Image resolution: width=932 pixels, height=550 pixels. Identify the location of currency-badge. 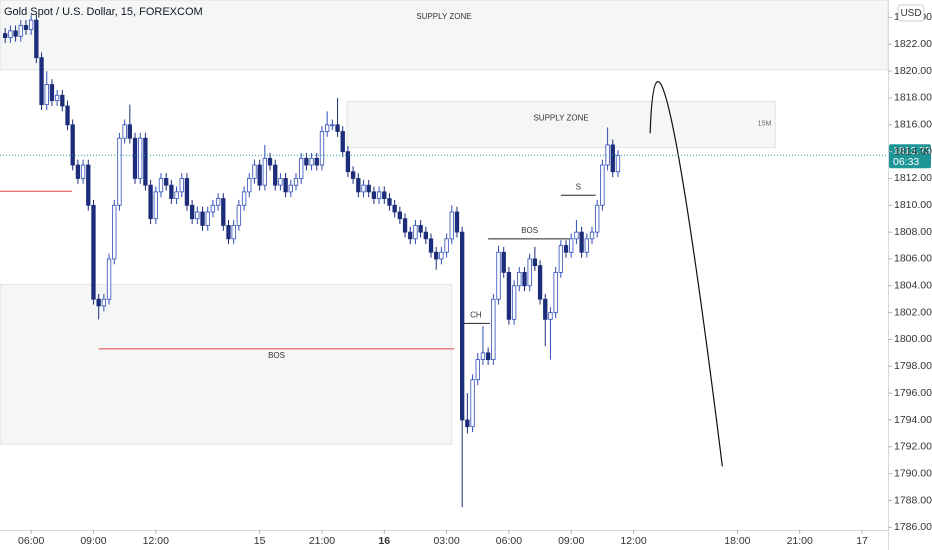
(911, 13).